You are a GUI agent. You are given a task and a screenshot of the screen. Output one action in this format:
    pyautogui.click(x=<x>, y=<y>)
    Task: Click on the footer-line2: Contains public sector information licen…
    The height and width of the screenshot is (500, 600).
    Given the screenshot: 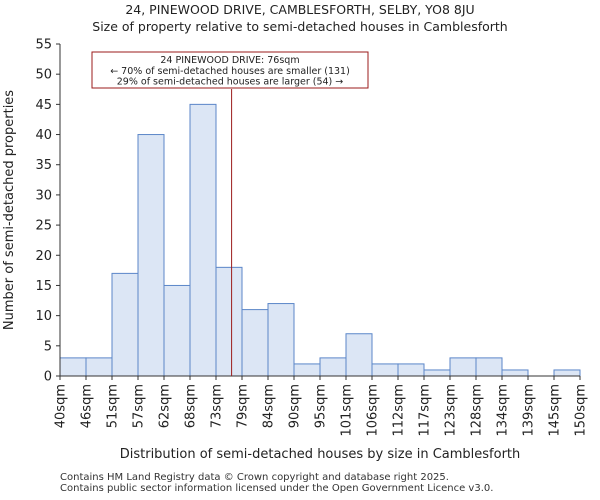 What is the action you would take?
    pyautogui.click(x=277, y=488)
    